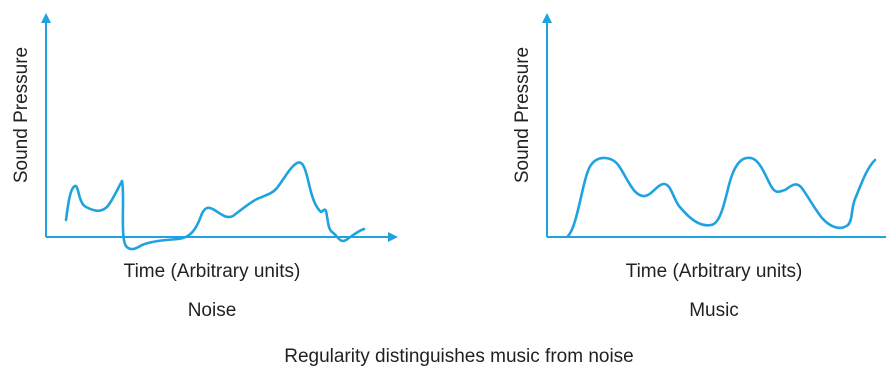 This screenshot has height=368, width=889. I want to click on music-xlabel: Time (Arbitrary units), so click(714, 271).